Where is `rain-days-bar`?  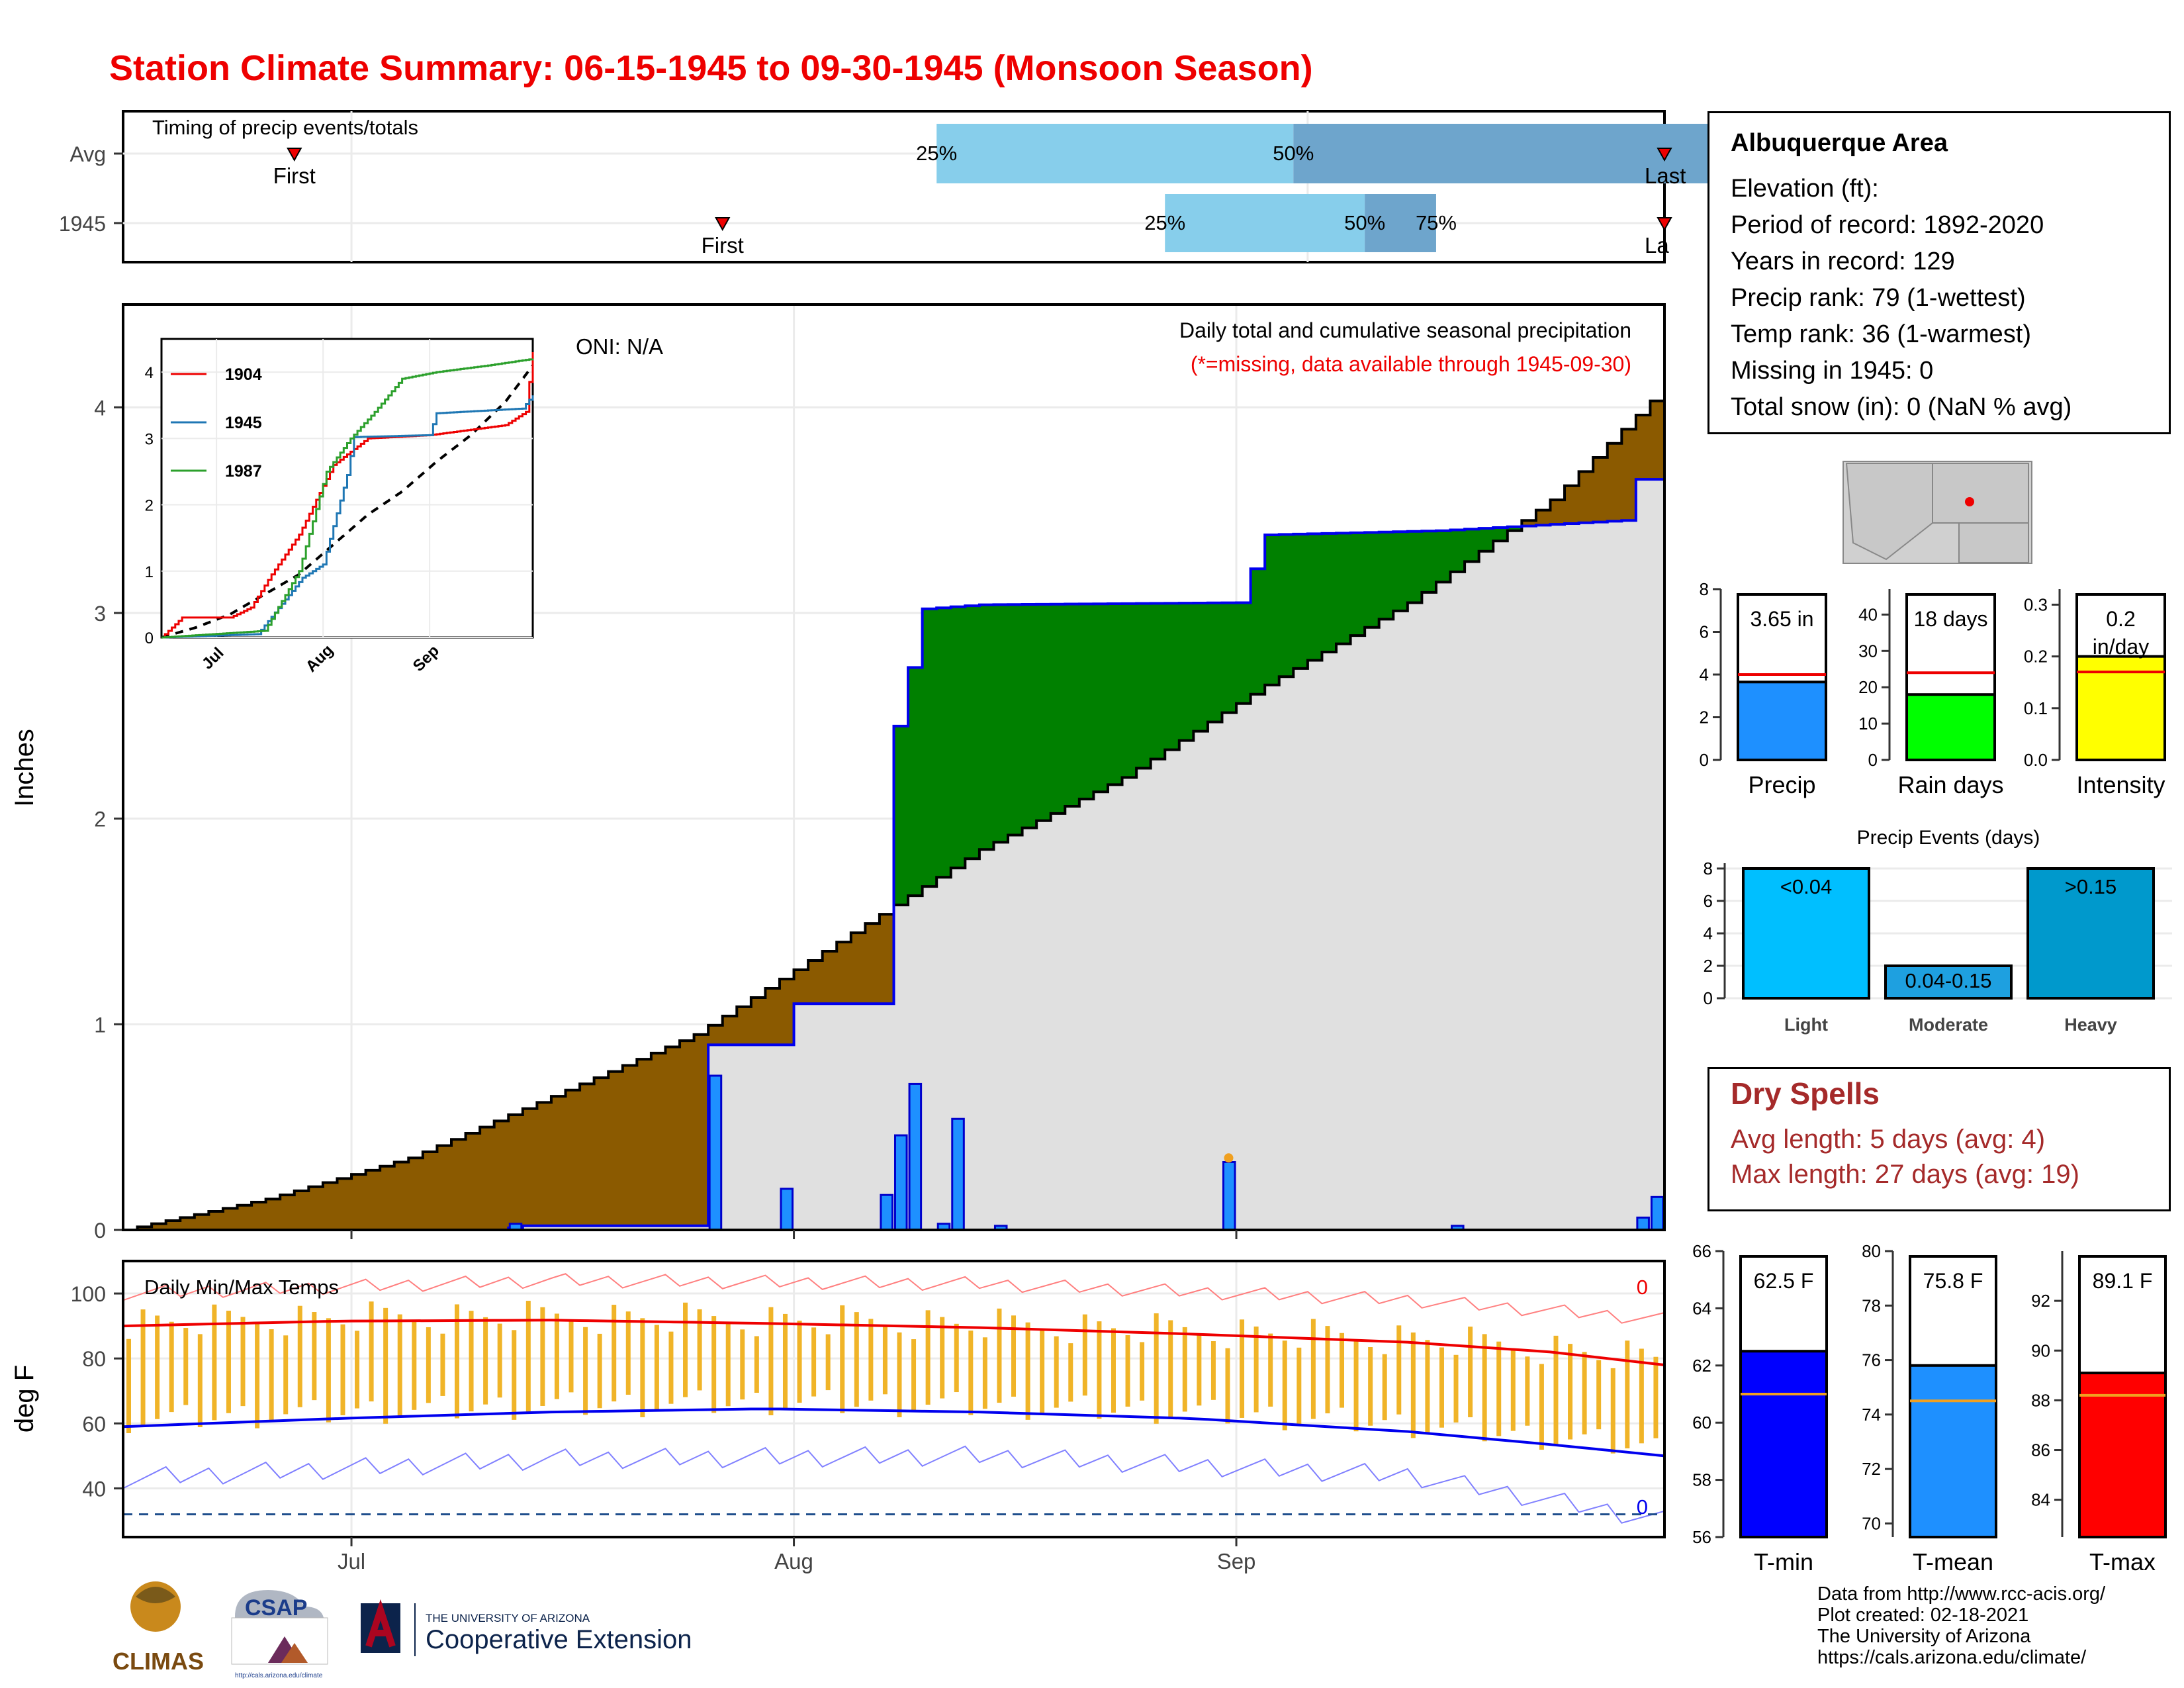
rain-days-bar is located at coordinates (1951, 727).